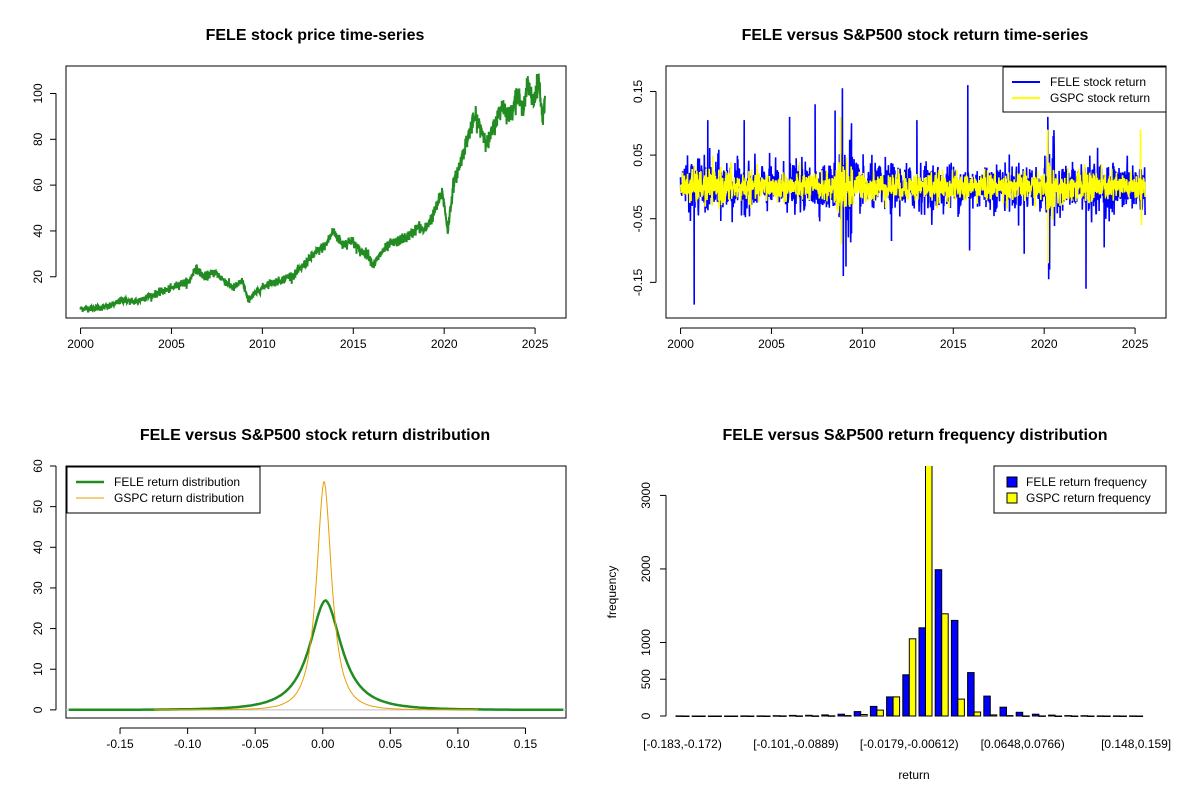  Describe the element at coordinates (646, 495) in the screenshot. I see `y-tick-label: 3000` at that location.